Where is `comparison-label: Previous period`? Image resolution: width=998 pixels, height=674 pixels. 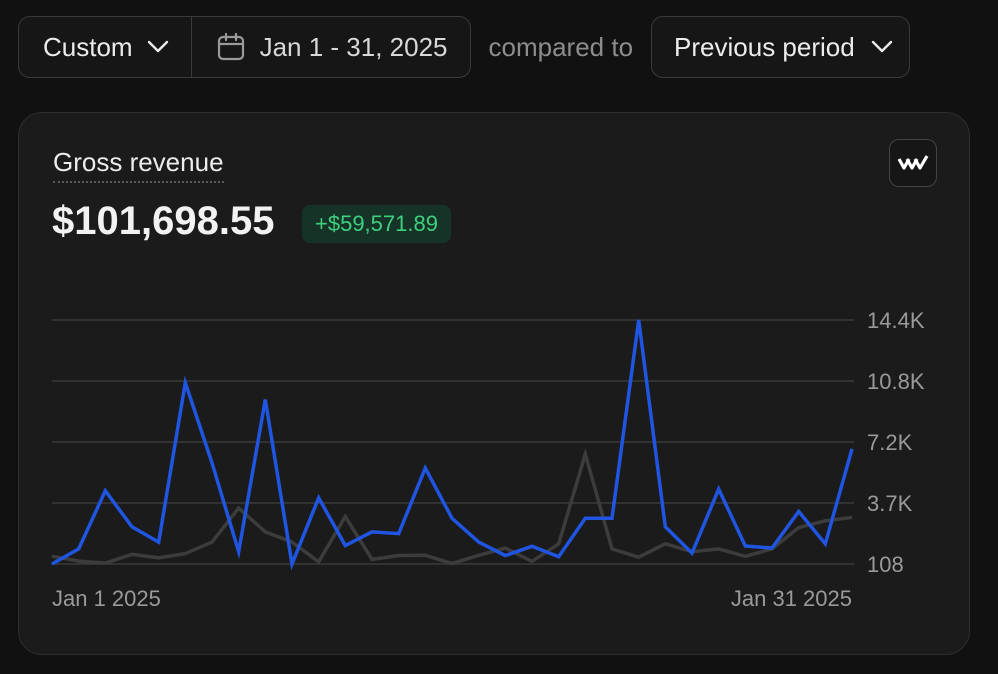
comparison-label: Previous period is located at coordinates (764, 46).